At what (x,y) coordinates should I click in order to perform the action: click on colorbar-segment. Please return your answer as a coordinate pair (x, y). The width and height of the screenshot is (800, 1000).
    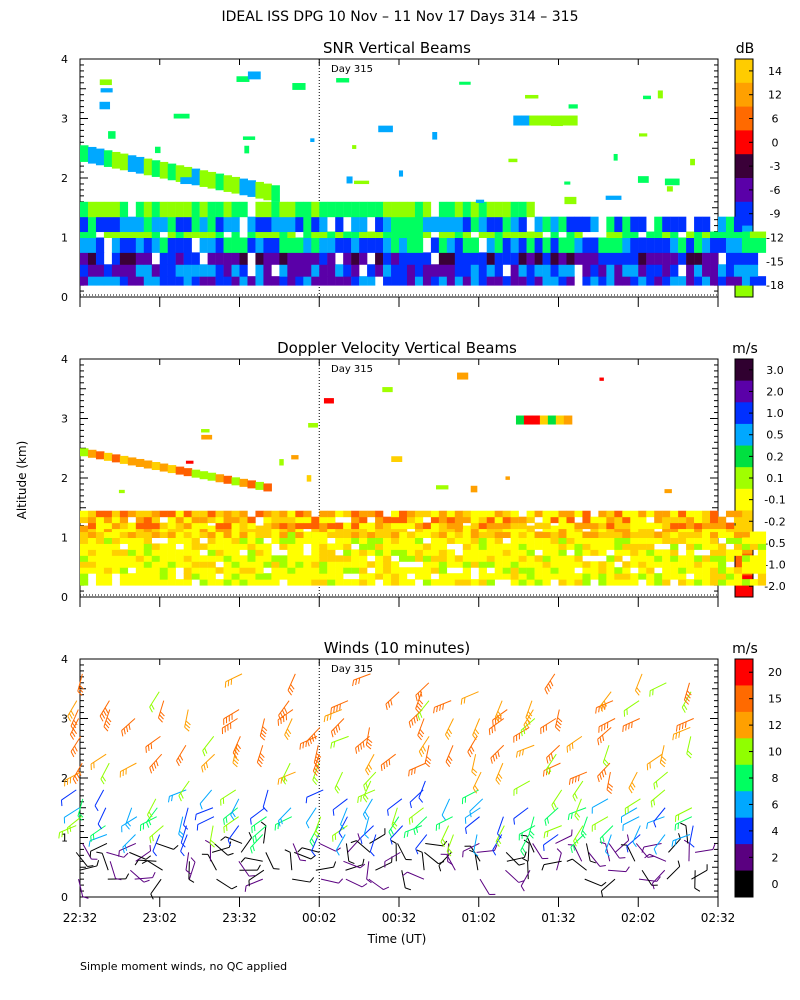
    Looking at the image, I should click on (744, 672).